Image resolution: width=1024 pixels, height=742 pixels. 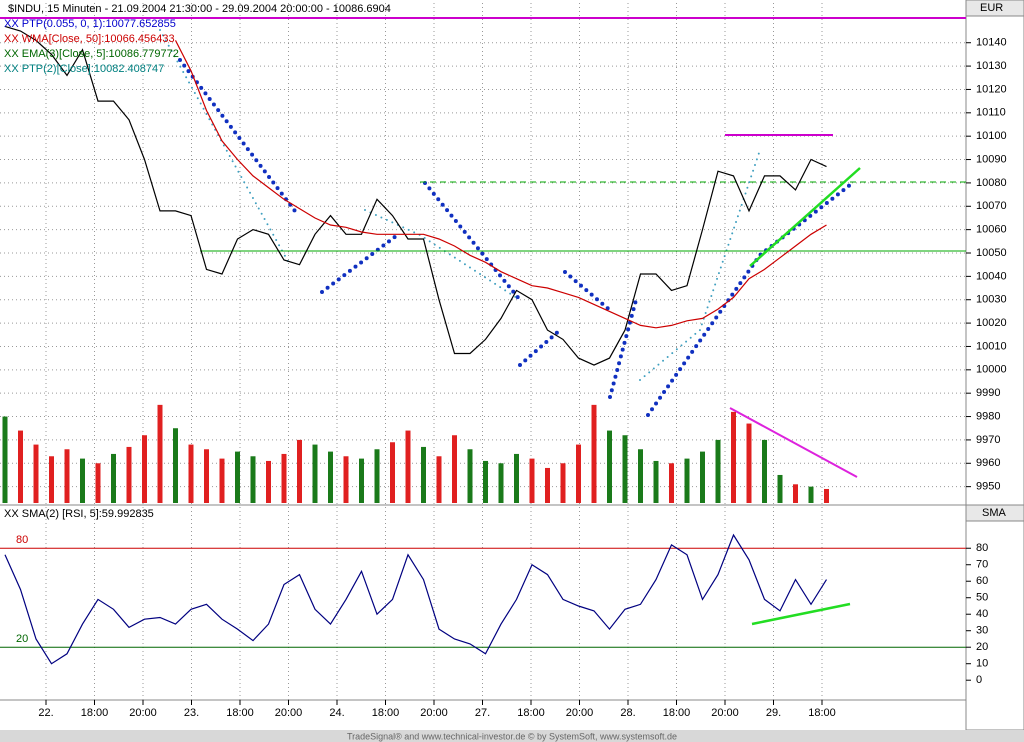 I want to click on y-tick-label: 10, so click(x=982, y=664).